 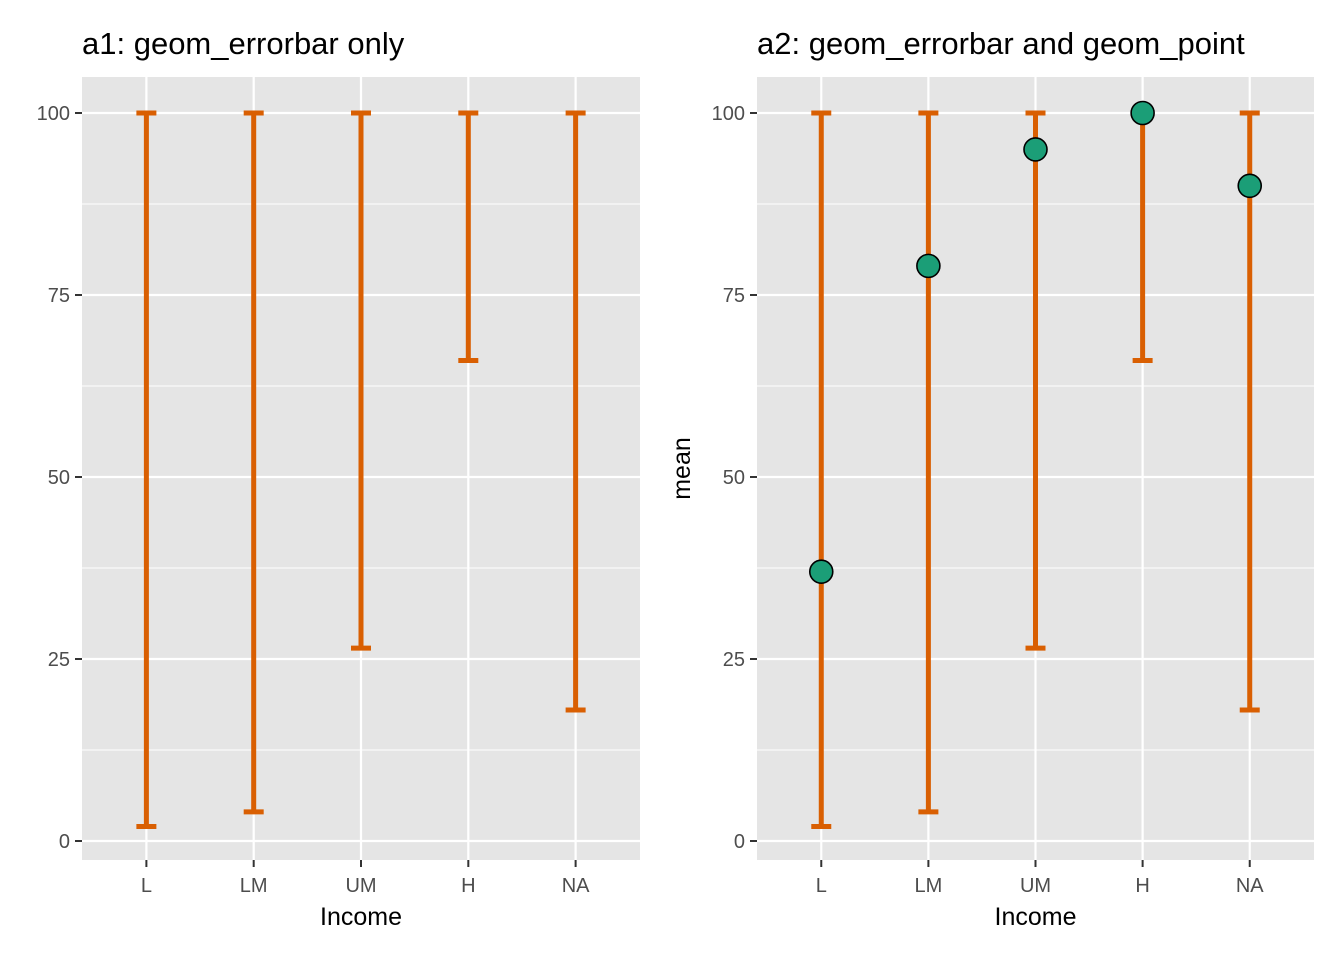 I want to click on data-point-L, so click(x=821, y=571).